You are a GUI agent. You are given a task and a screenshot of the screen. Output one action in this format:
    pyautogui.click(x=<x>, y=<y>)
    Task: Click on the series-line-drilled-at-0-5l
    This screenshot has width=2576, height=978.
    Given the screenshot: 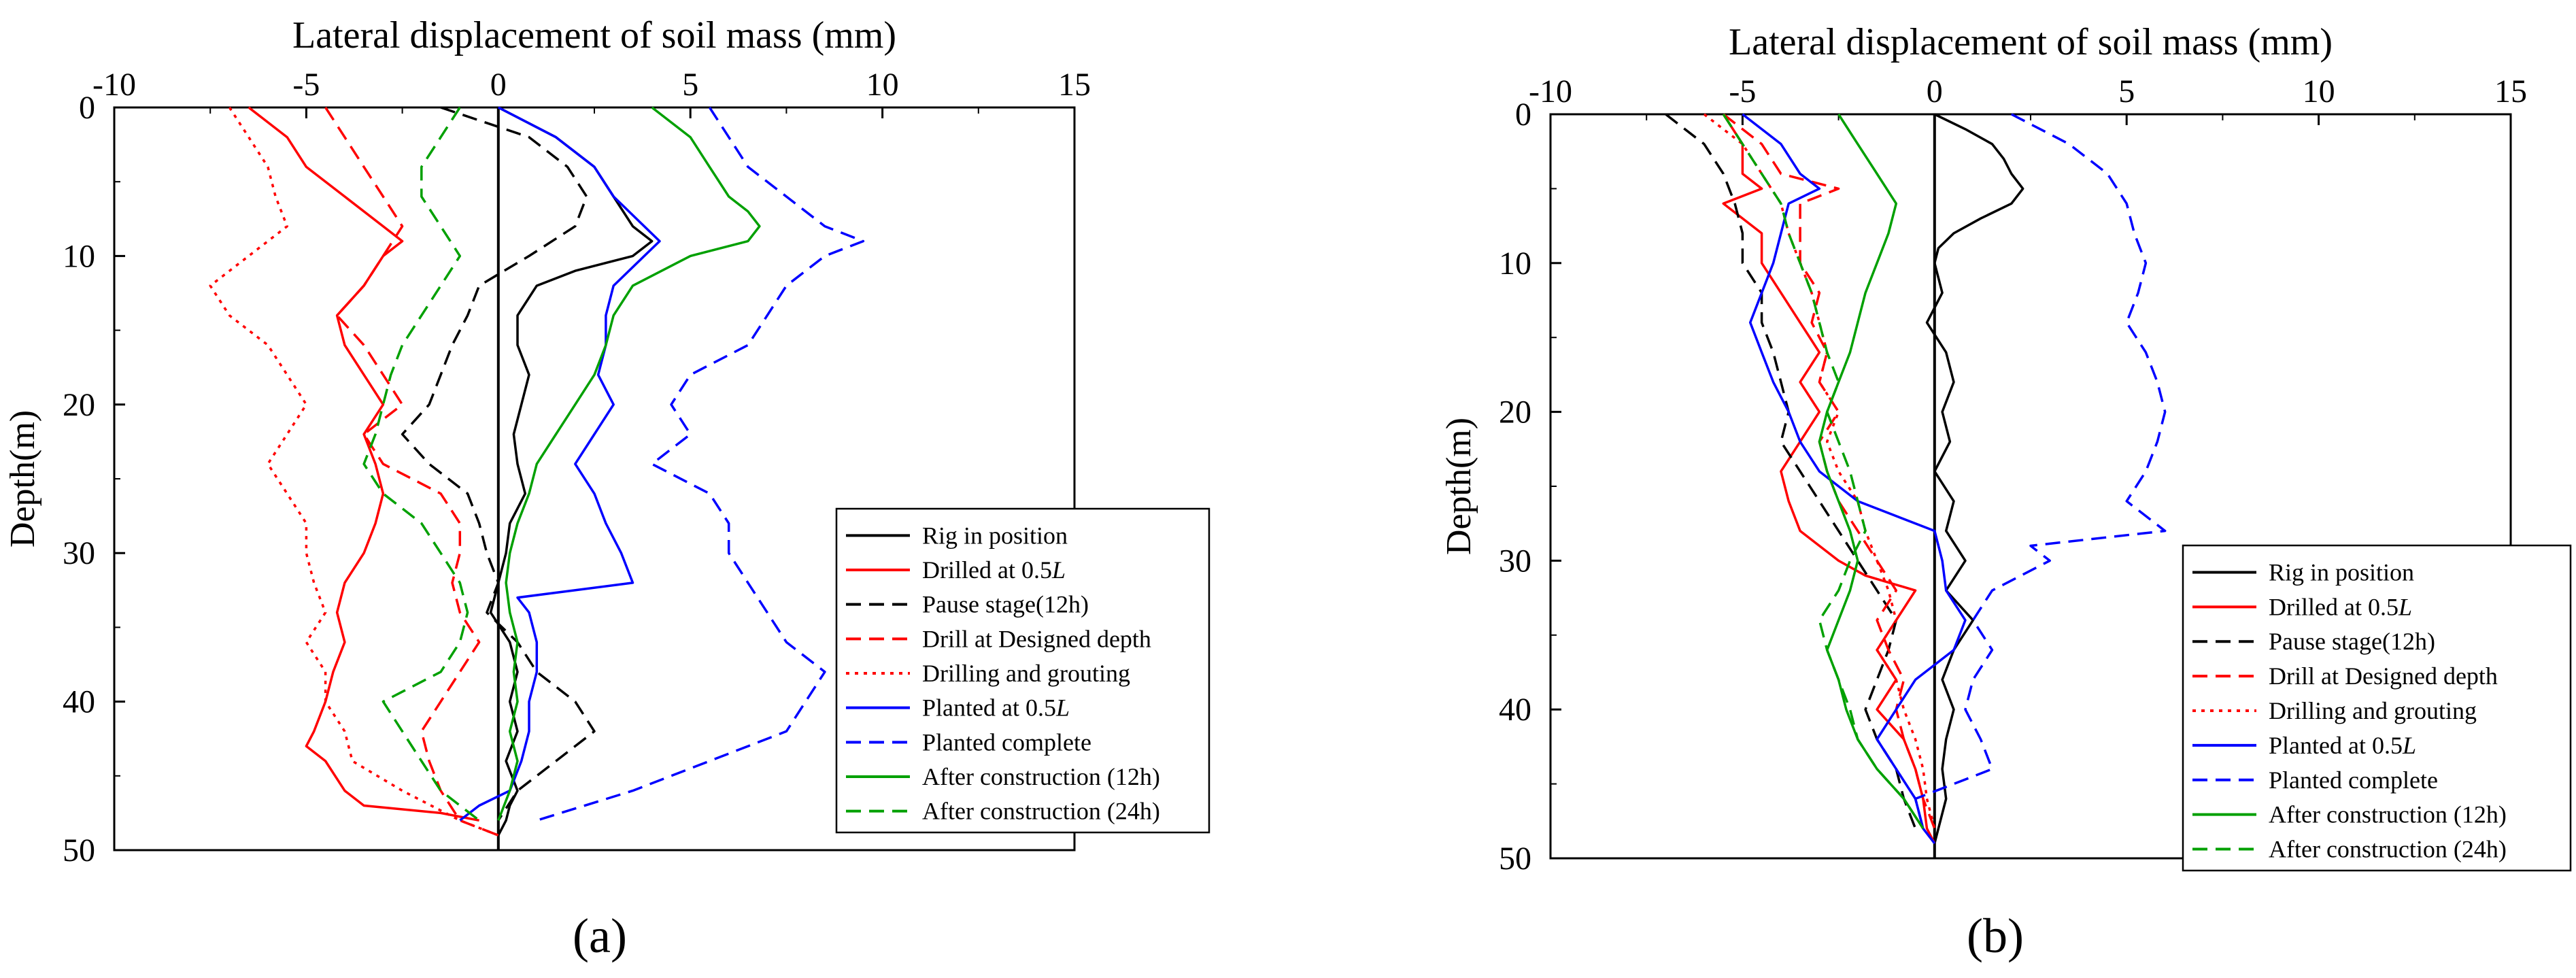 What is the action you would take?
    pyautogui.click(x=1829, y=479)
    